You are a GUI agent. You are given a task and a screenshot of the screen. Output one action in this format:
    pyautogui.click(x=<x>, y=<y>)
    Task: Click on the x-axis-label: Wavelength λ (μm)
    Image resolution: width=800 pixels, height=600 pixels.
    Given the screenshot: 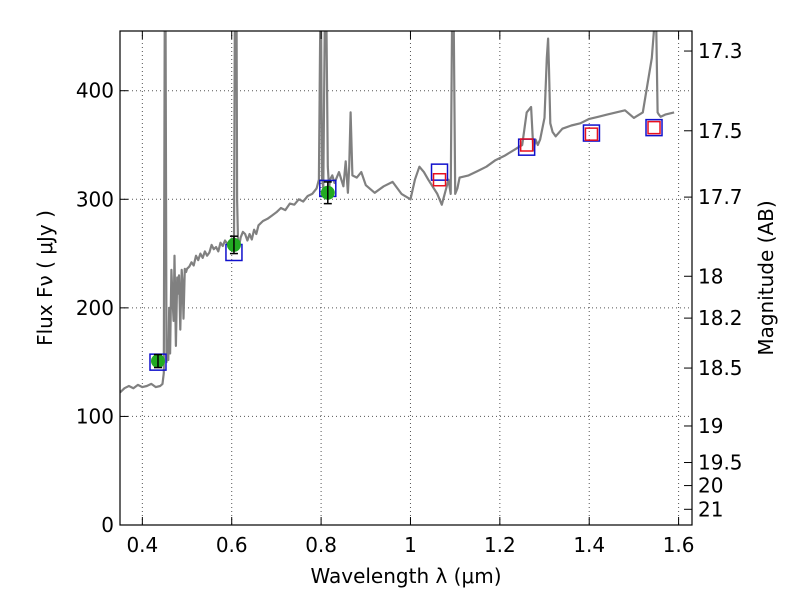 What is the action you would take?
    pyautogui.click(x=405, y=576)
    